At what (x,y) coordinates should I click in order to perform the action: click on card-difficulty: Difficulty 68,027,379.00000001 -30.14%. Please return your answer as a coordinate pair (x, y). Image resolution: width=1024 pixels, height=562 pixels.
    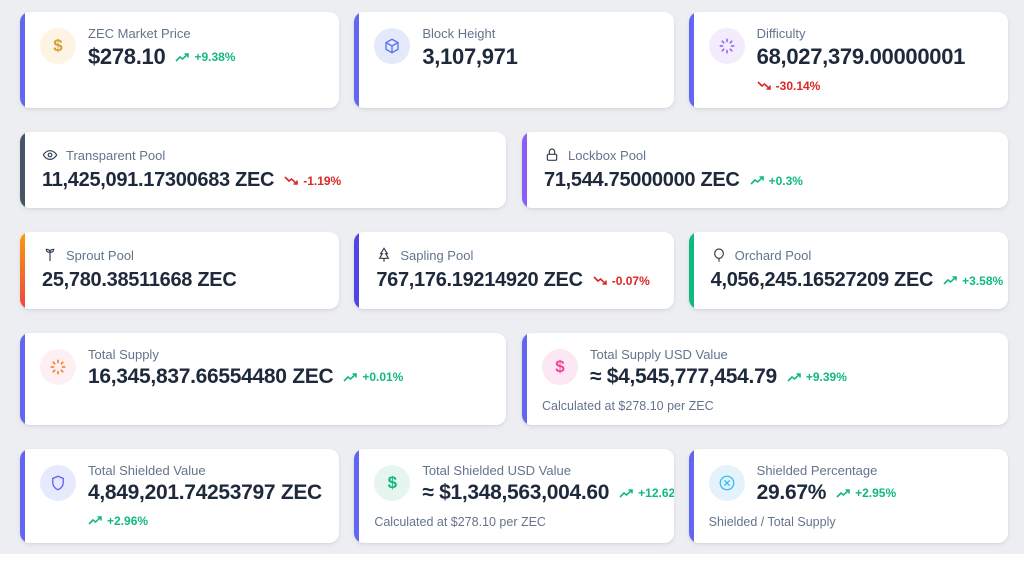
    Looking at the image, I should click on (848, 60).